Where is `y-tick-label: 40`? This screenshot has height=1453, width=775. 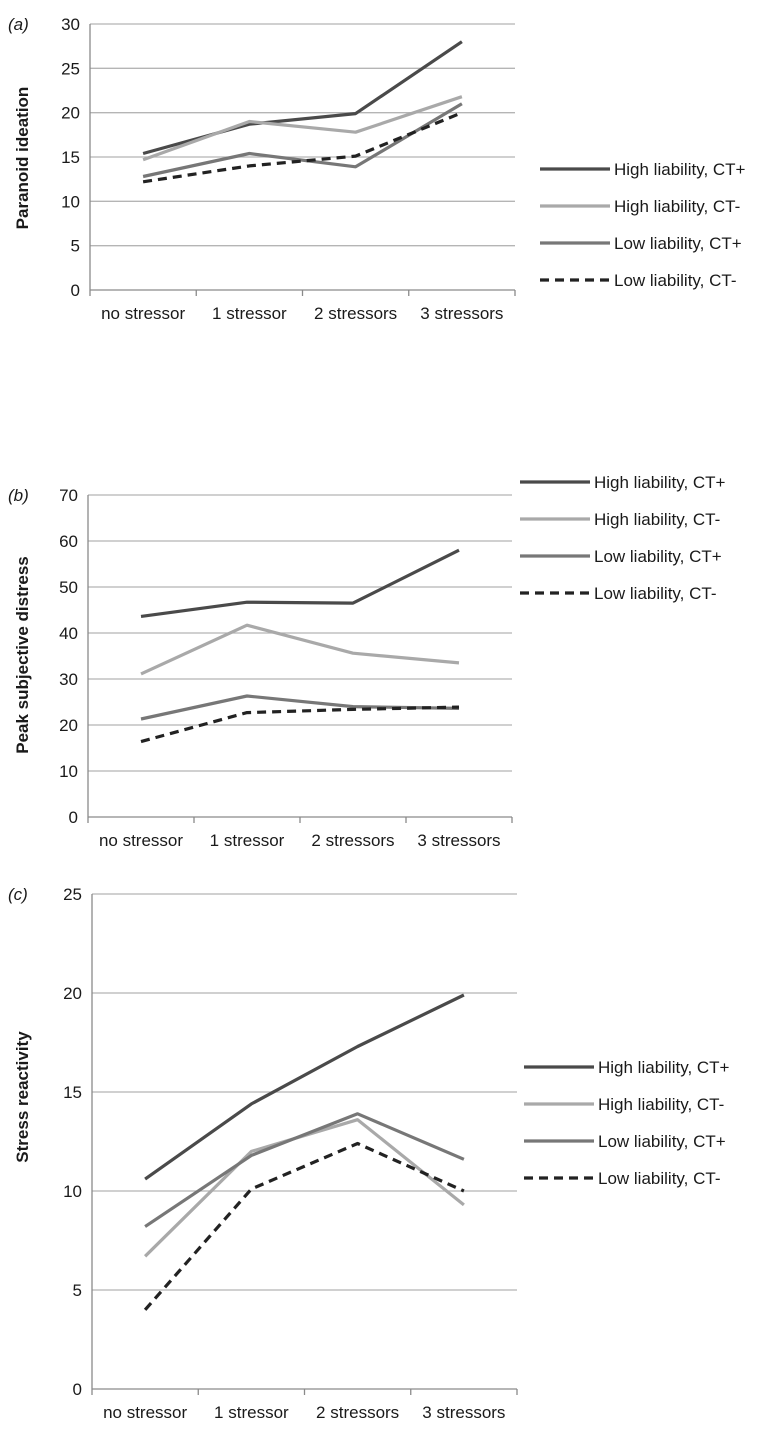 y-tick-label: 40 is located at coordinates (68, 633).